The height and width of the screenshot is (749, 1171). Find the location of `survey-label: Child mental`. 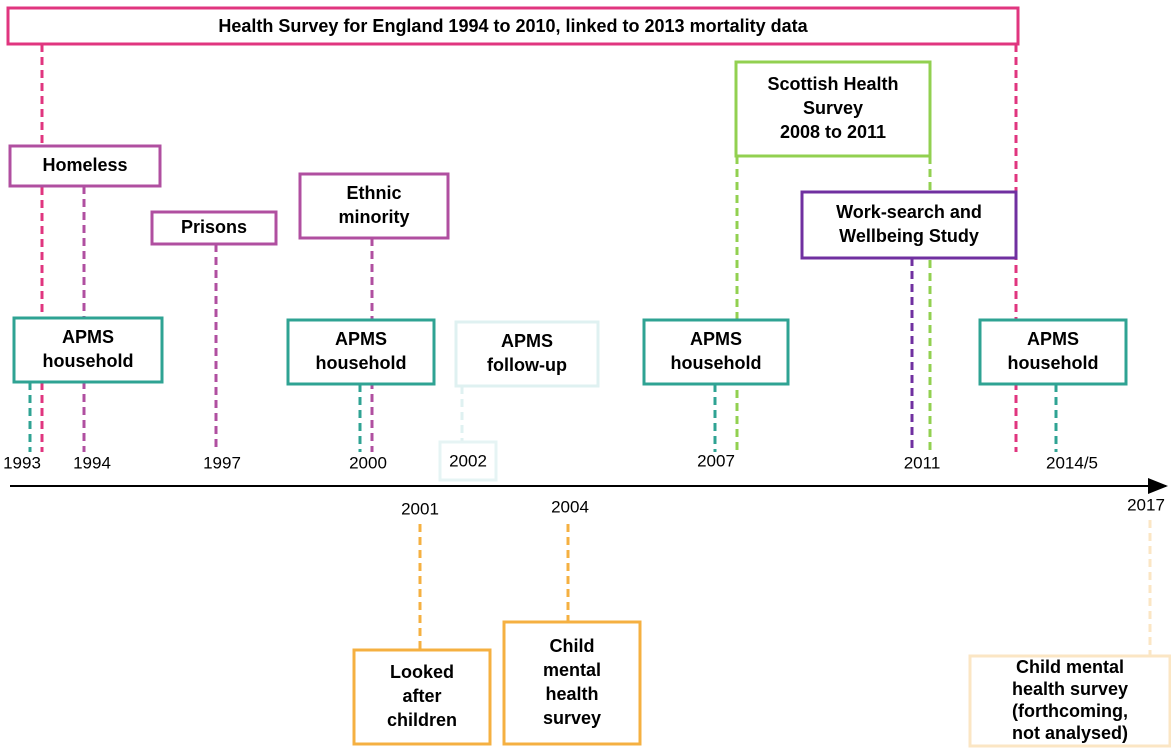

survey-label: Child mental is located at coordinates (1070, 667).